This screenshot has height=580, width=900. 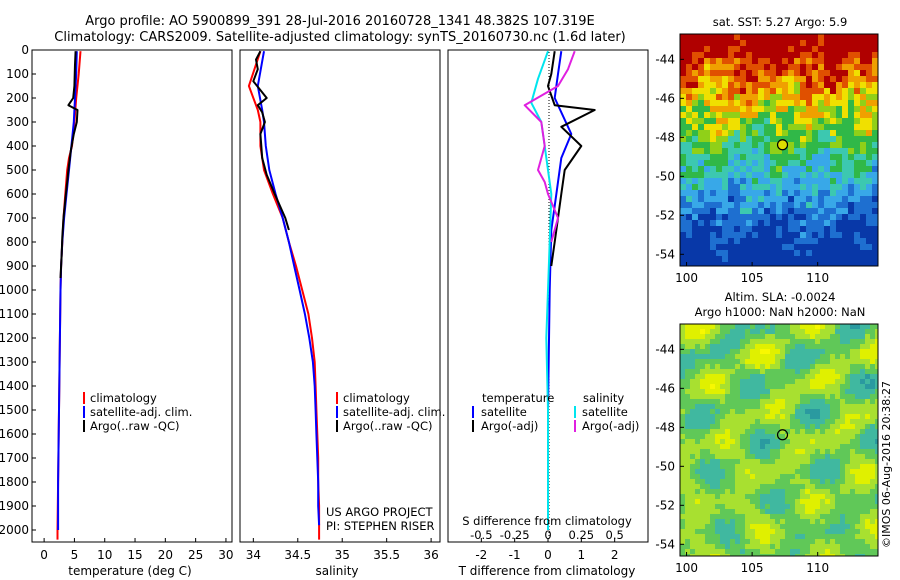 I want to click on map-ytick-label: -46, so click(x=665, y=98).